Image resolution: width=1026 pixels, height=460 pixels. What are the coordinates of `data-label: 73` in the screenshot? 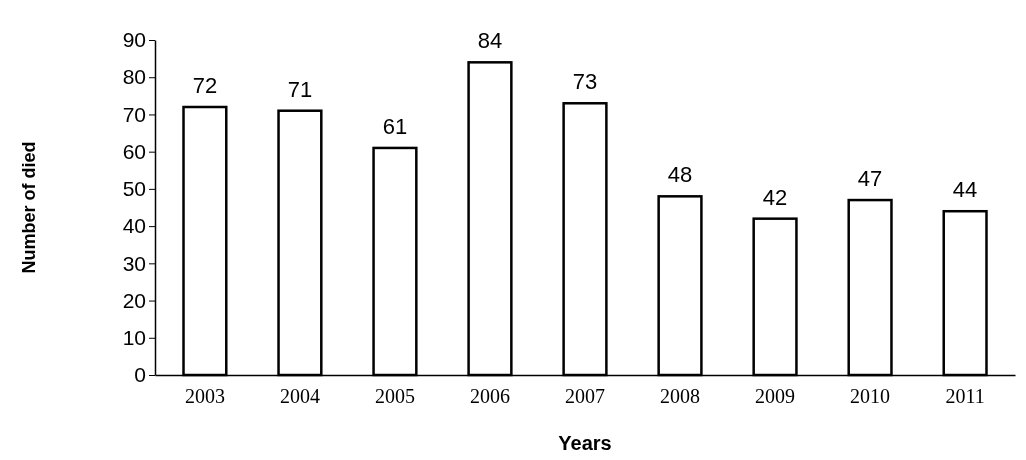 It's located at (585, 82).